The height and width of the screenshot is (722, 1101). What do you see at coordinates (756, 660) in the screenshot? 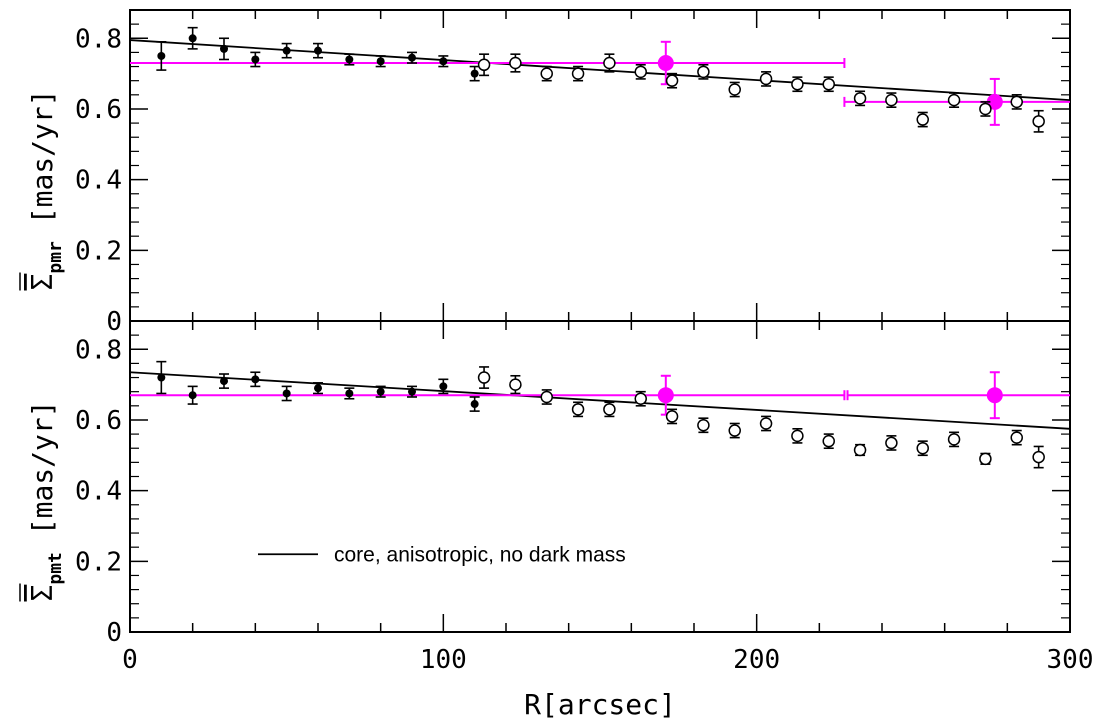
I see `bottom-x-tick-label: 200` at bounding box center [756, 660].